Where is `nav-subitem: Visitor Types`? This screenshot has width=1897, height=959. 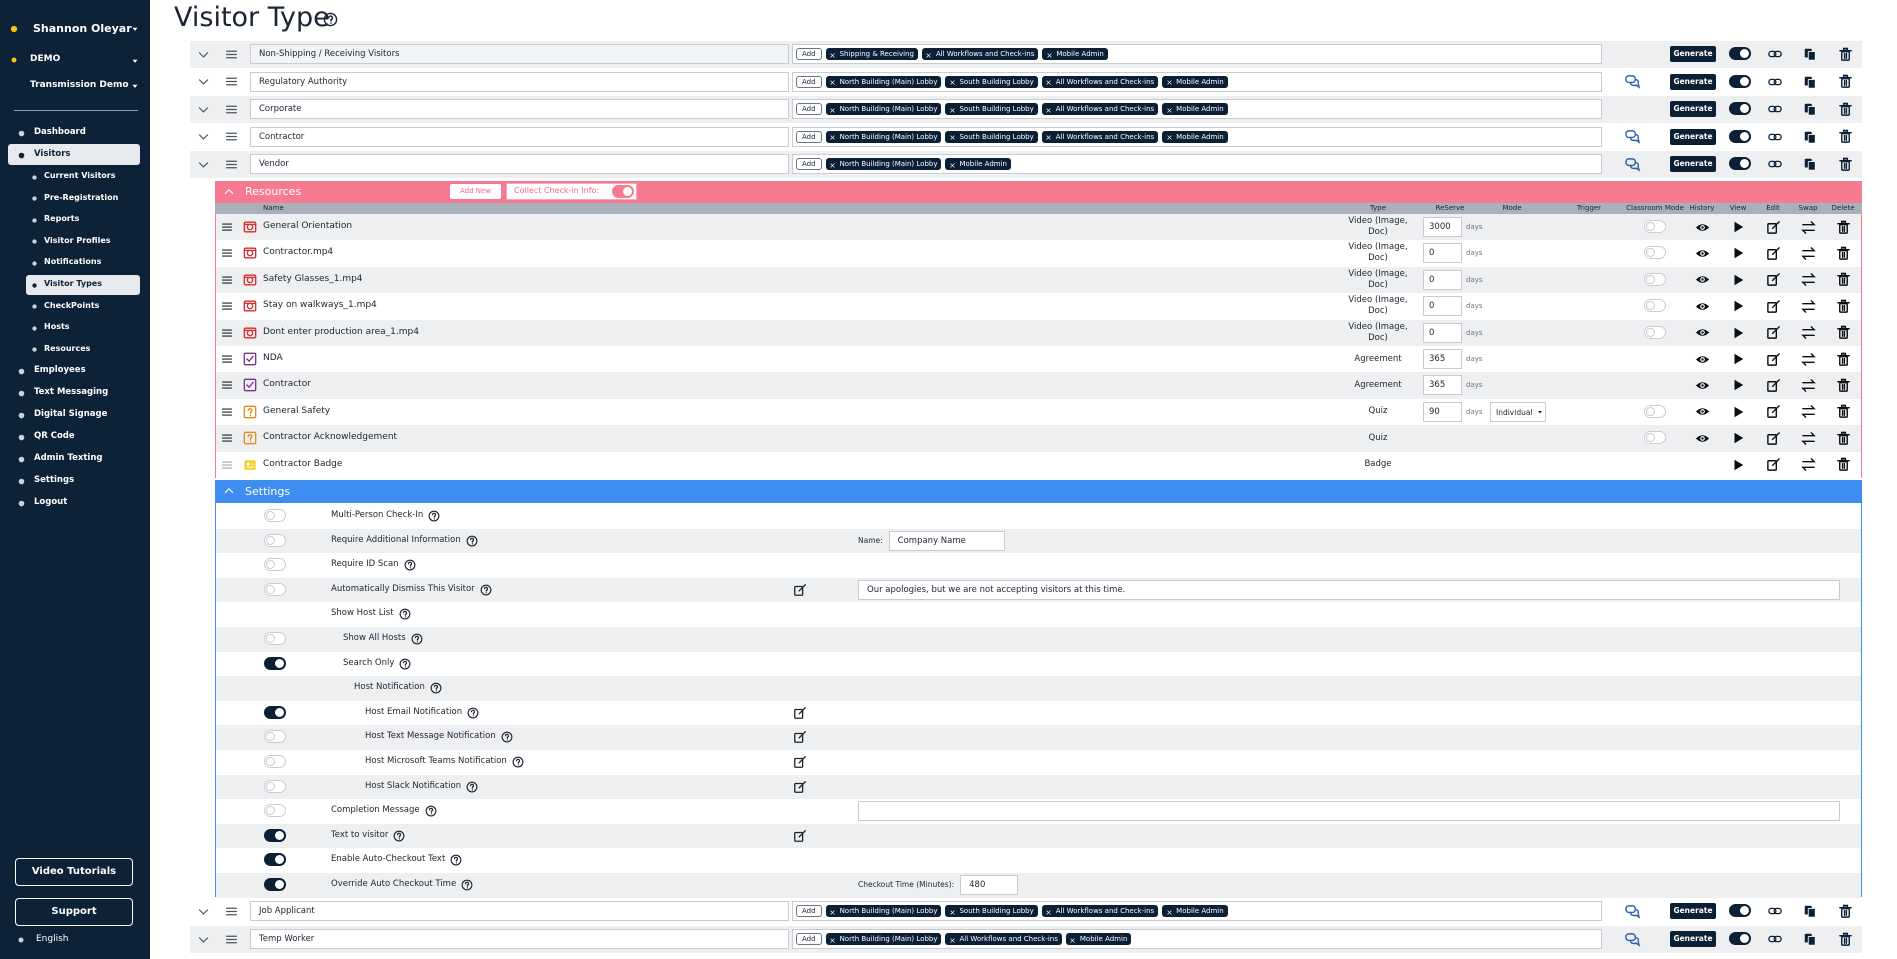
nav-subitem: Visitor Types is located at coordinates (73, 283).